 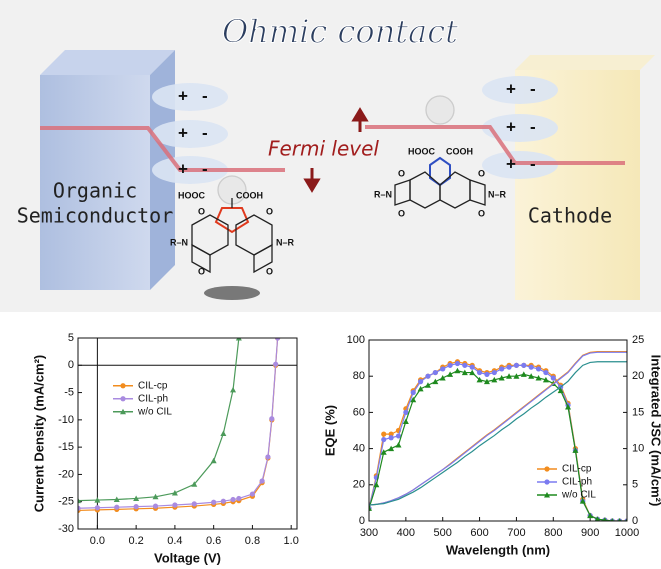 I want to click on y-tick-label: -15, so click(x=66, y=447).